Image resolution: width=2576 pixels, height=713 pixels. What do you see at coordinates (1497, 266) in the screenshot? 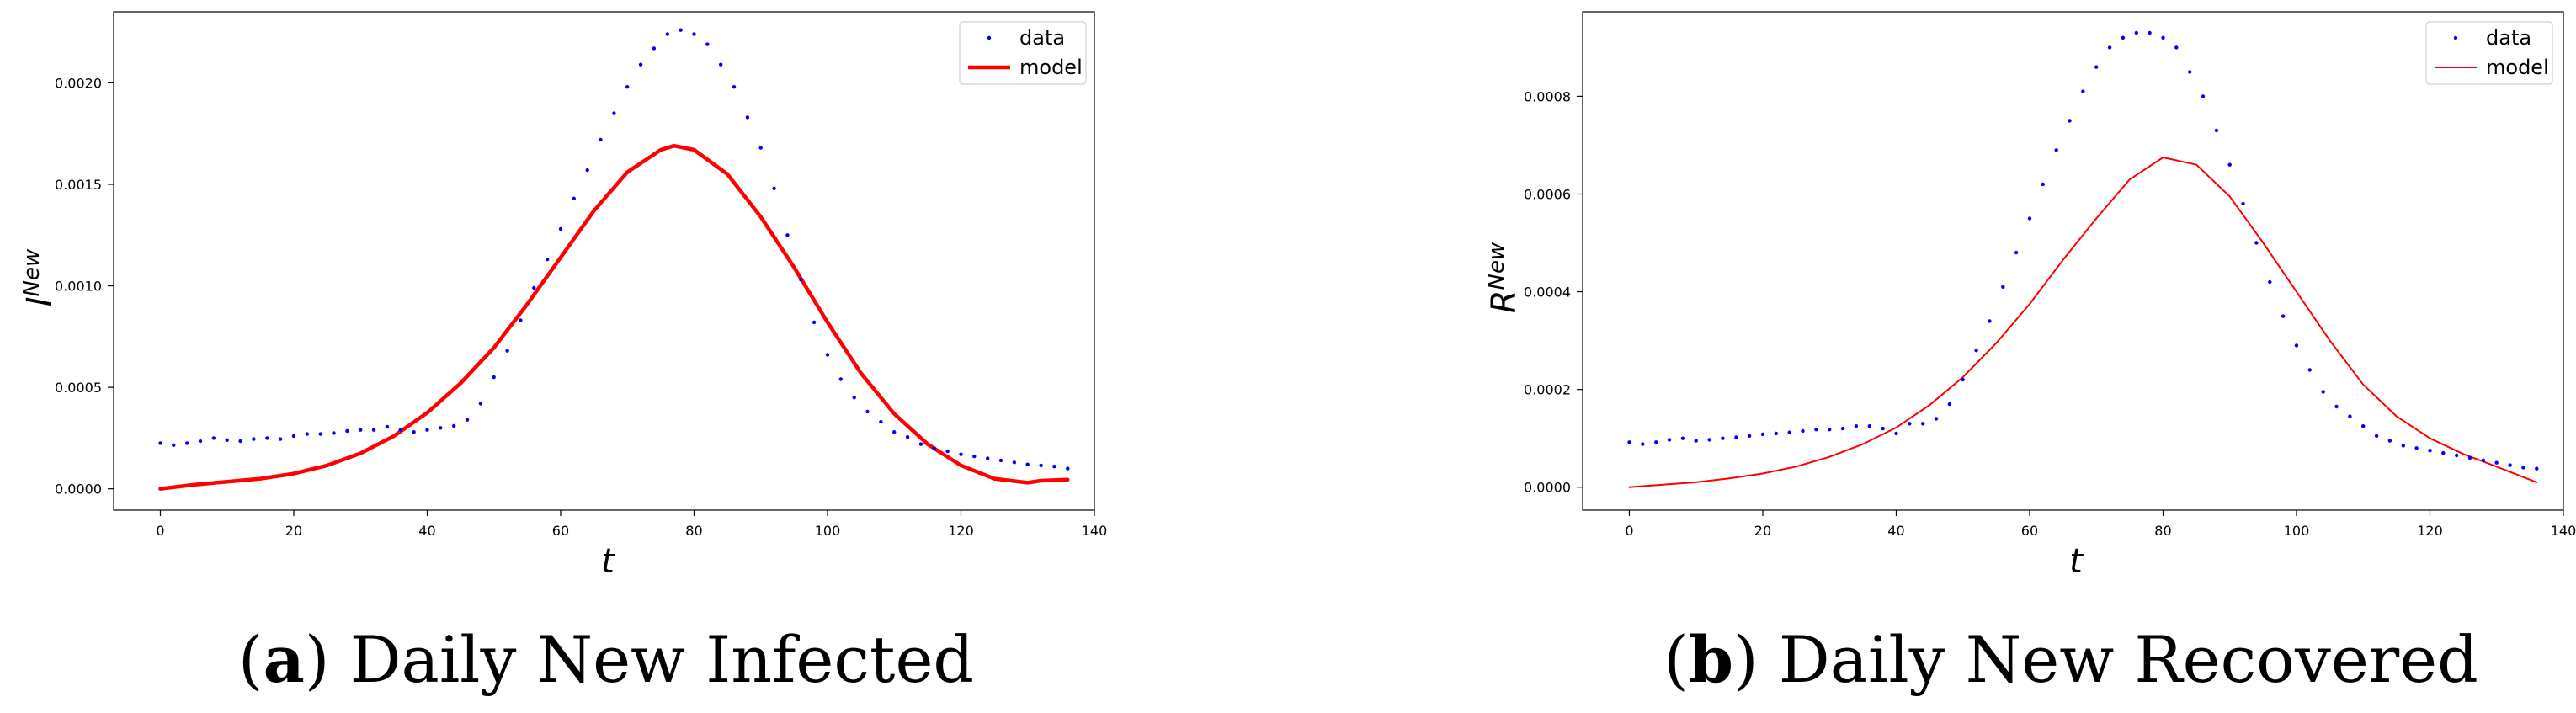
I see `y-axis-label-superscript: New` at bounding box center [1497, 266].